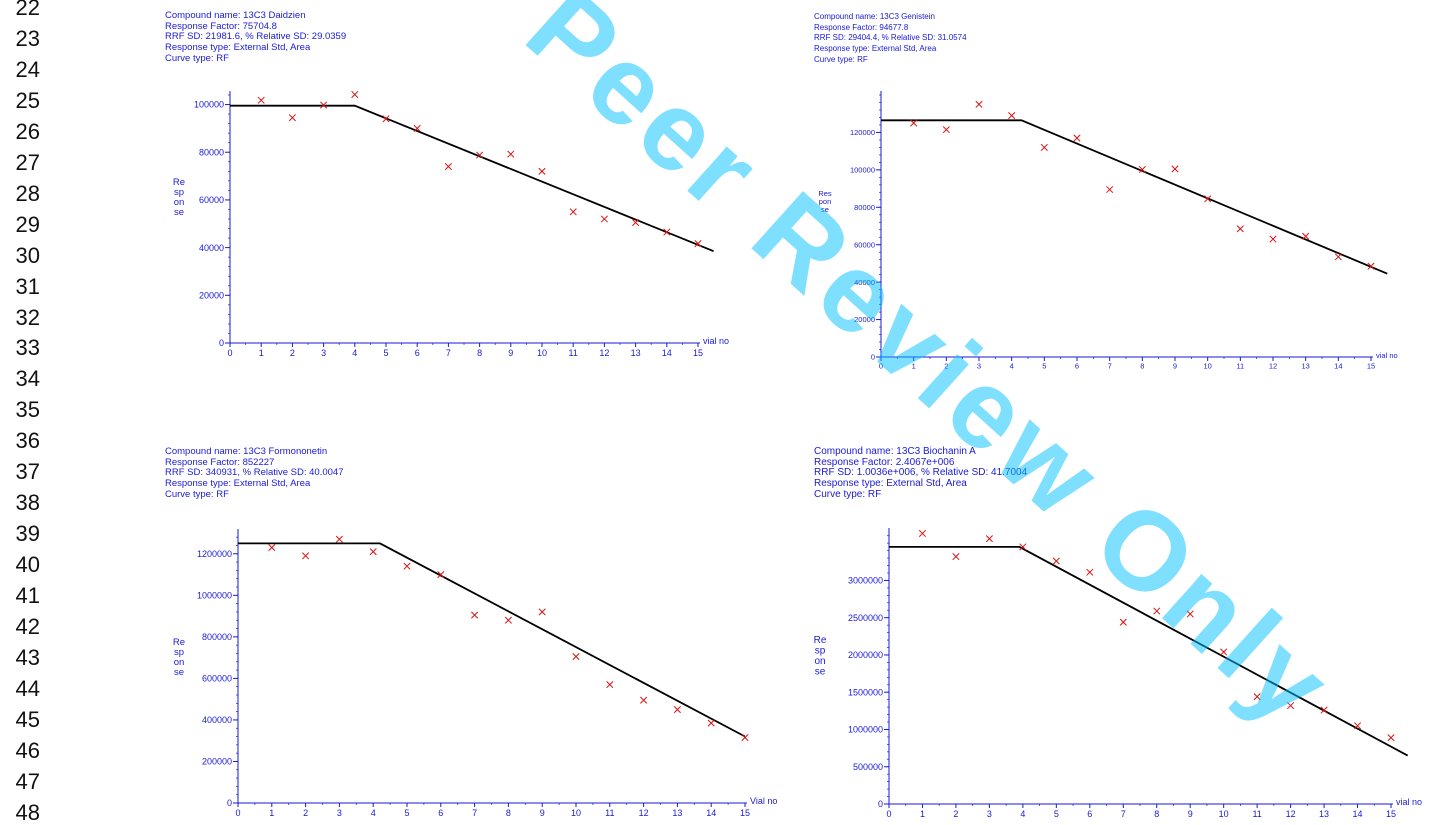  I want to click on x-axis-label: Vial no, so click(763, 801).